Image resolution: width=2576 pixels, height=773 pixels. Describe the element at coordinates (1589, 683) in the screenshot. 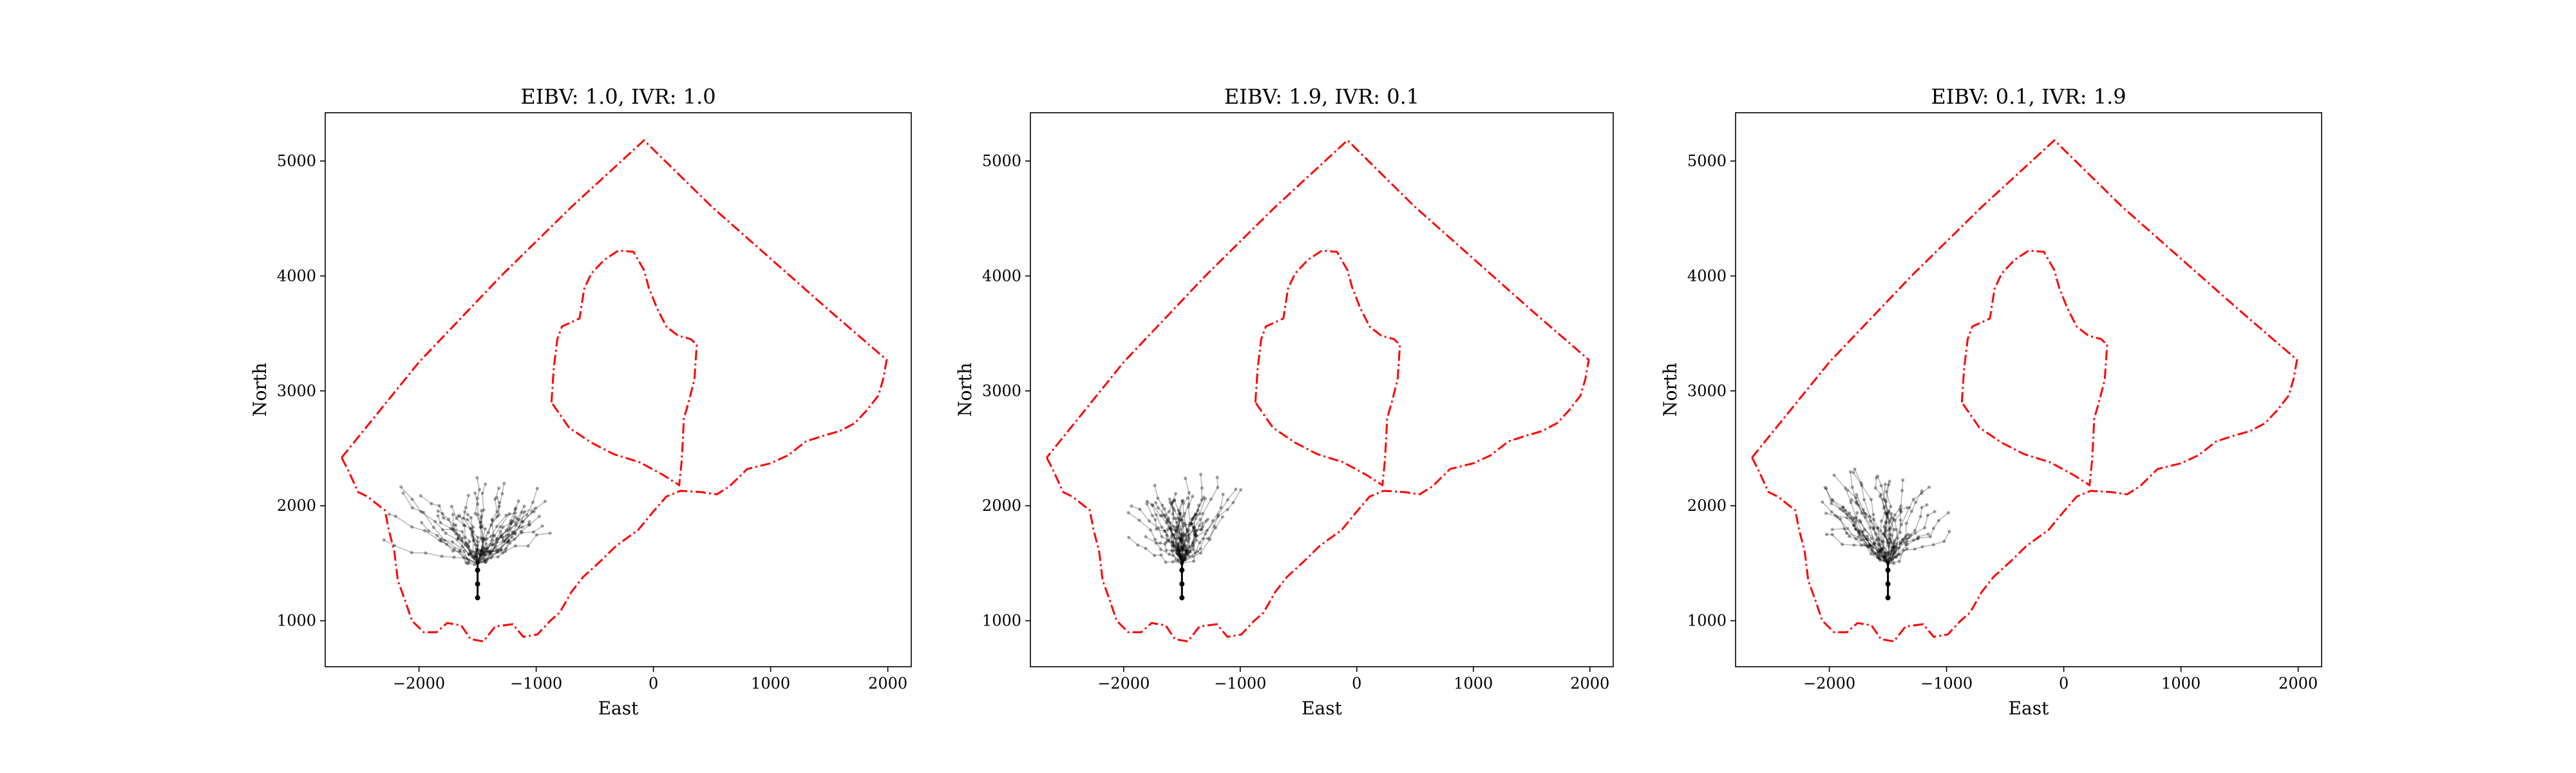

I see `x-tick-label: 2000` at that location.